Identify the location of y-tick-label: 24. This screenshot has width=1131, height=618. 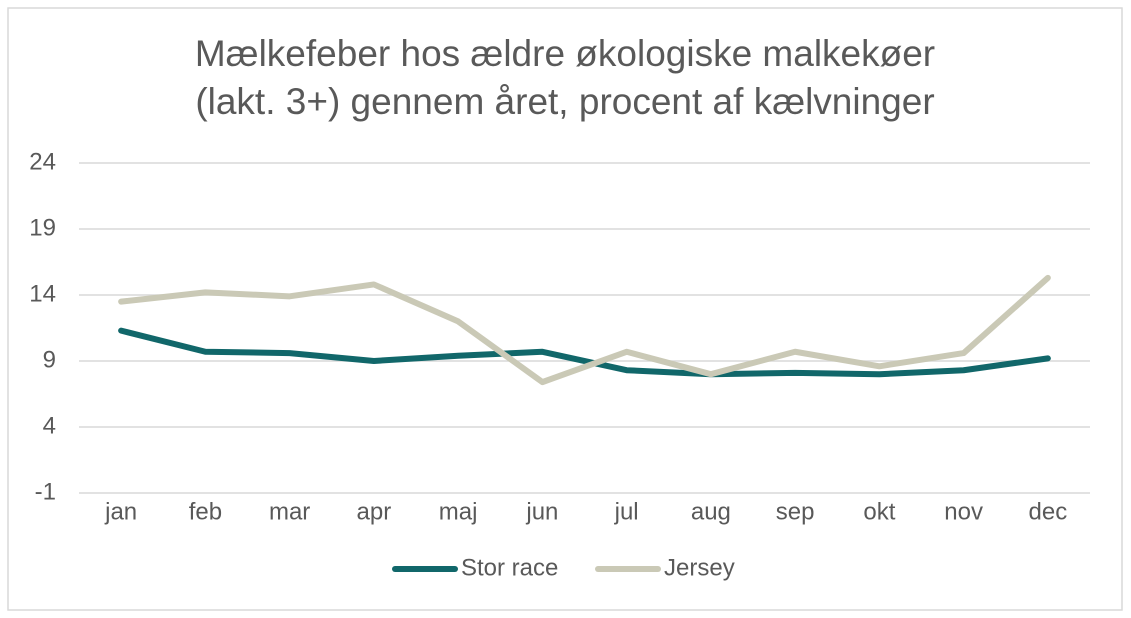
(42, 161).